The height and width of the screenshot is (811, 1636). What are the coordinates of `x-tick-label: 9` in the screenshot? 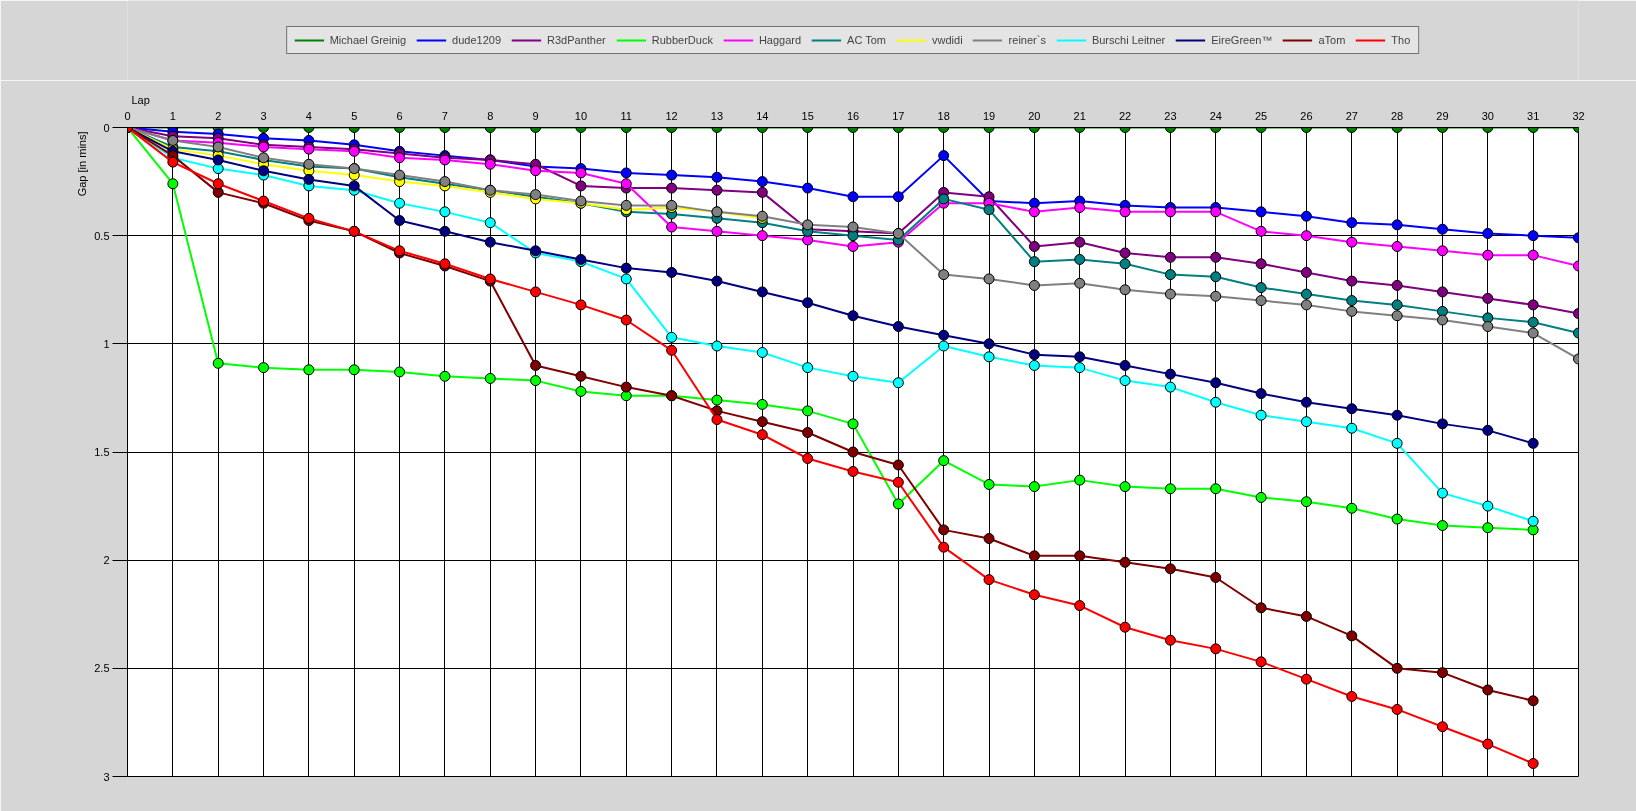 It's located at (535, 115).